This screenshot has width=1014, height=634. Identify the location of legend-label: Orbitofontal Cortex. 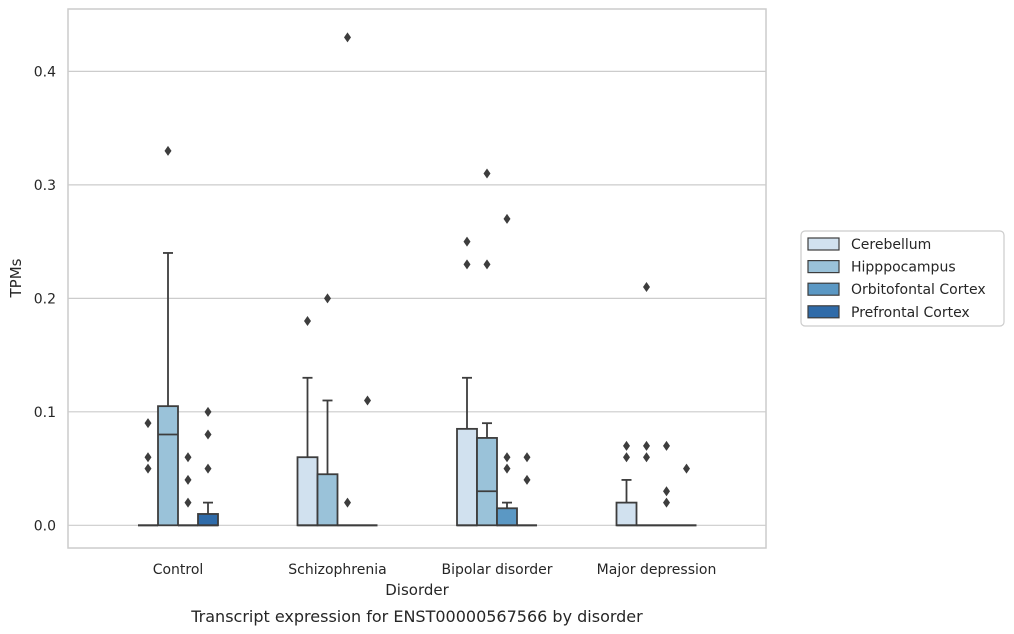
(918, 290).